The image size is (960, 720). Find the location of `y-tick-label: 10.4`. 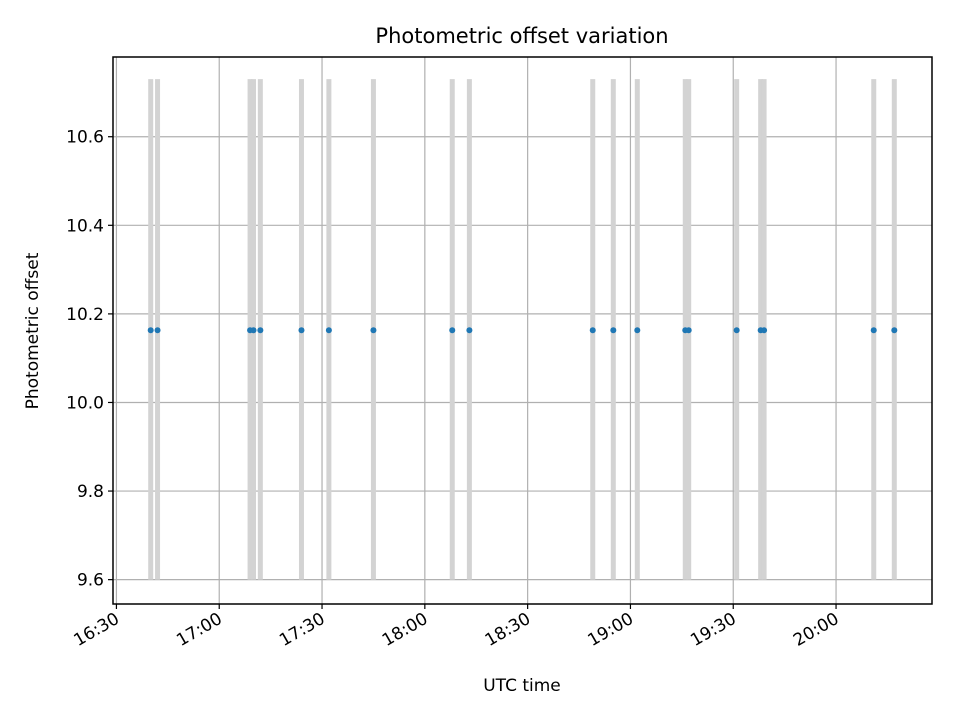

y-tick-label: 10.4 is located at coordinates (85, 226).